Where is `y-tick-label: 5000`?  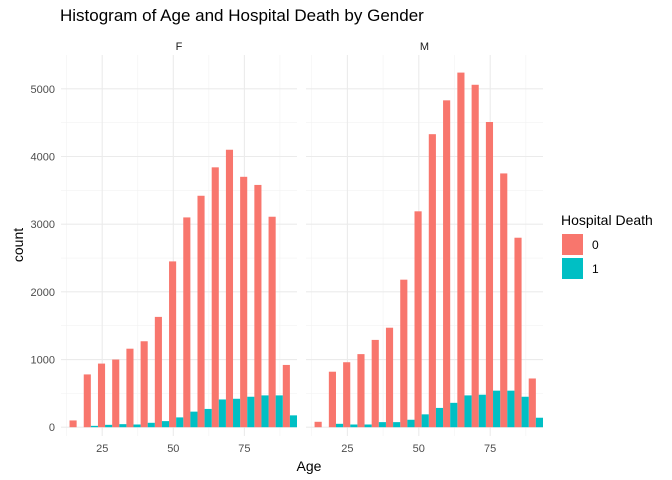 y-tick-label: 5000 is located at coordinates (43, 90).